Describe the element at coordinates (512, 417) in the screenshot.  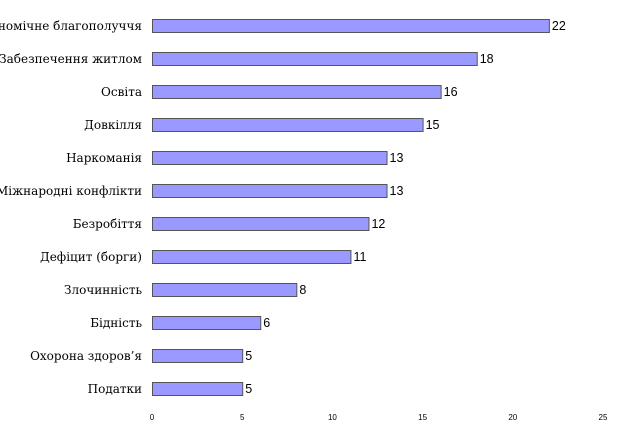
I see `x-tick-label: 20` at that location.